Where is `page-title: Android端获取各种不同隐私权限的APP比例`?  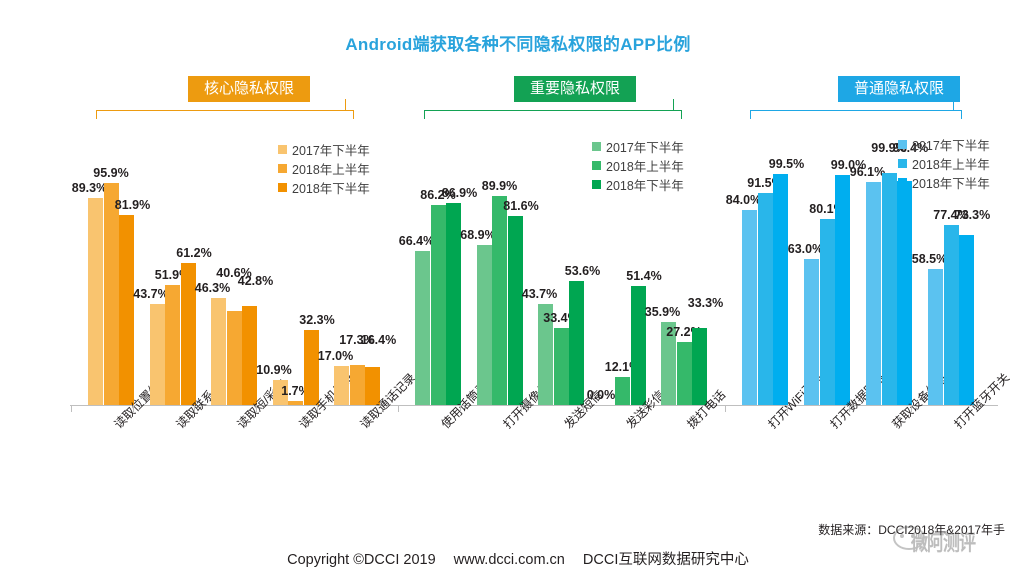
page-title: Android端获取各种不同隐私权限的APP比例 is located at coordinates (518, 44).